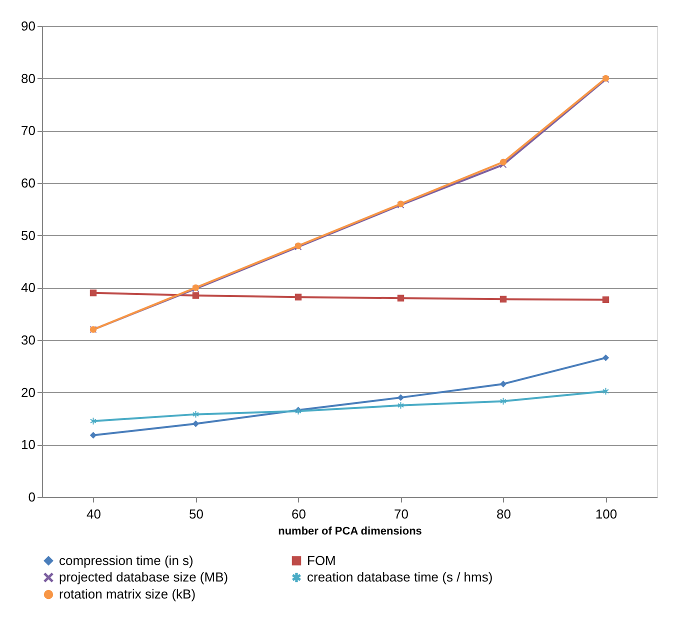  What do you see at coordinates (143, 577) in the screenshot?
I see `legend-label: projected database size (MB)` at bounding box center [143, 577].